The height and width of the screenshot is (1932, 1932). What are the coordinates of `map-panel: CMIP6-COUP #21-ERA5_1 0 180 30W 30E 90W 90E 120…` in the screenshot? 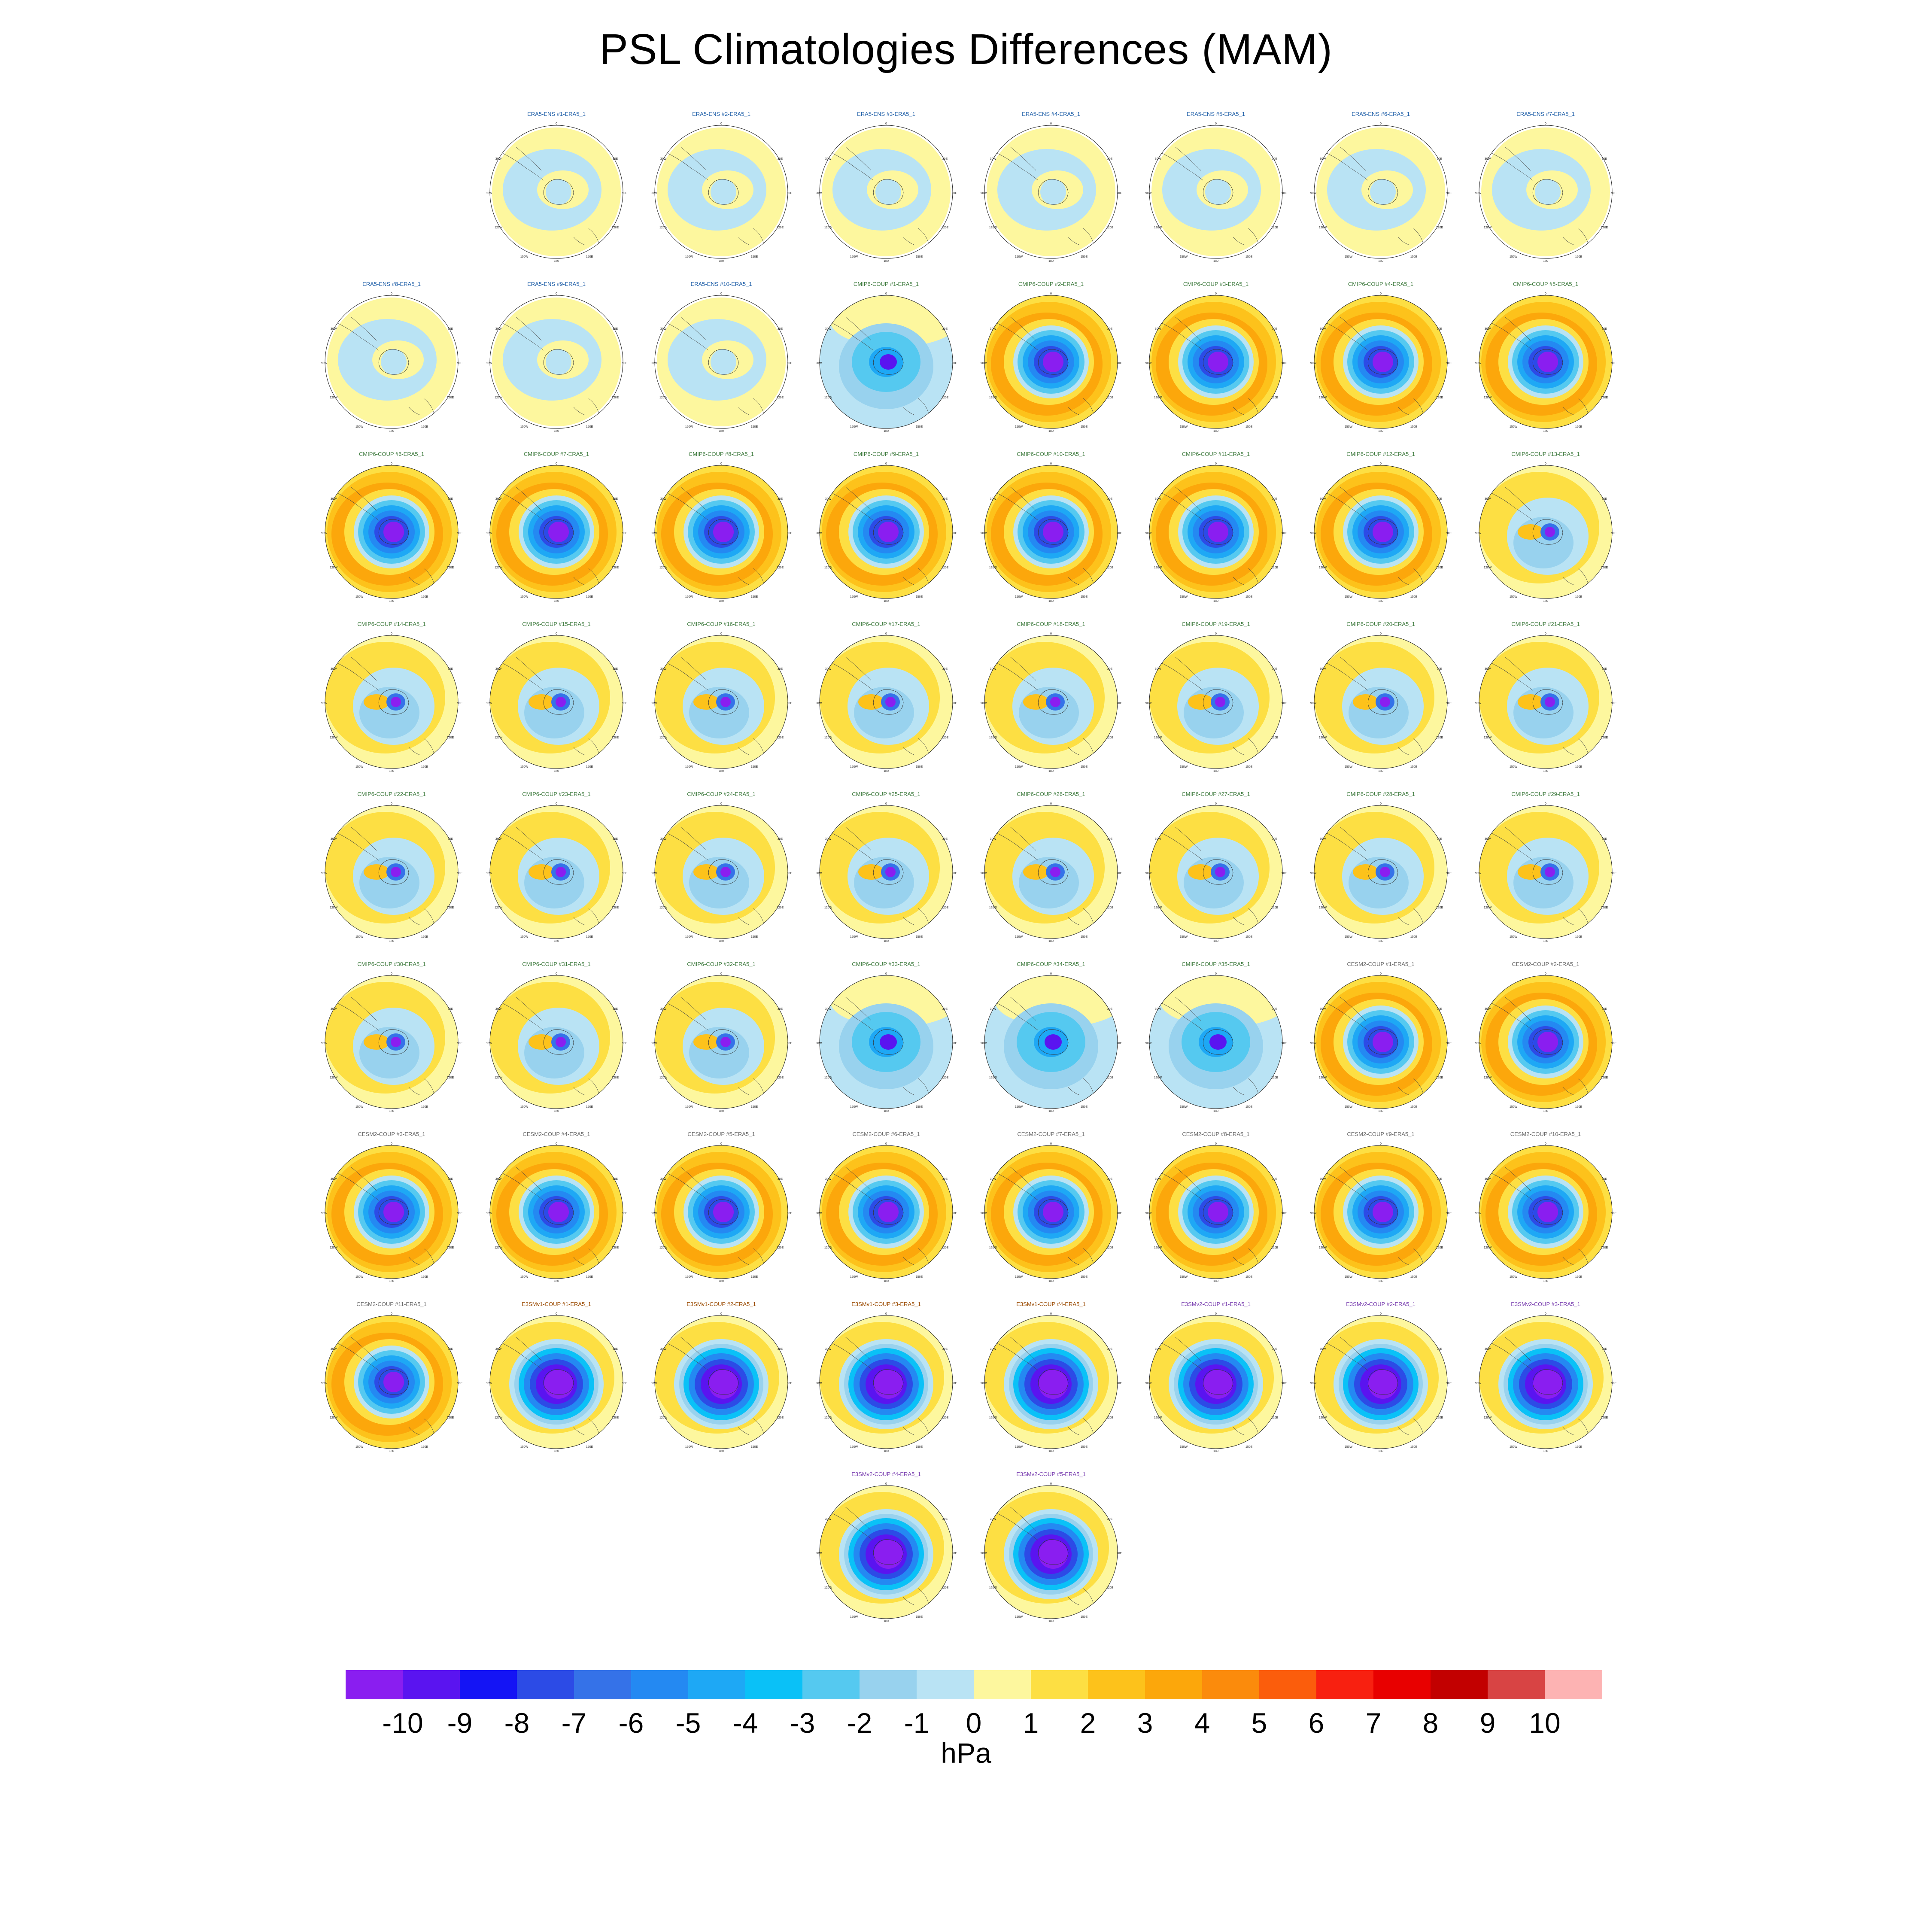 It's located at (1546, 700).